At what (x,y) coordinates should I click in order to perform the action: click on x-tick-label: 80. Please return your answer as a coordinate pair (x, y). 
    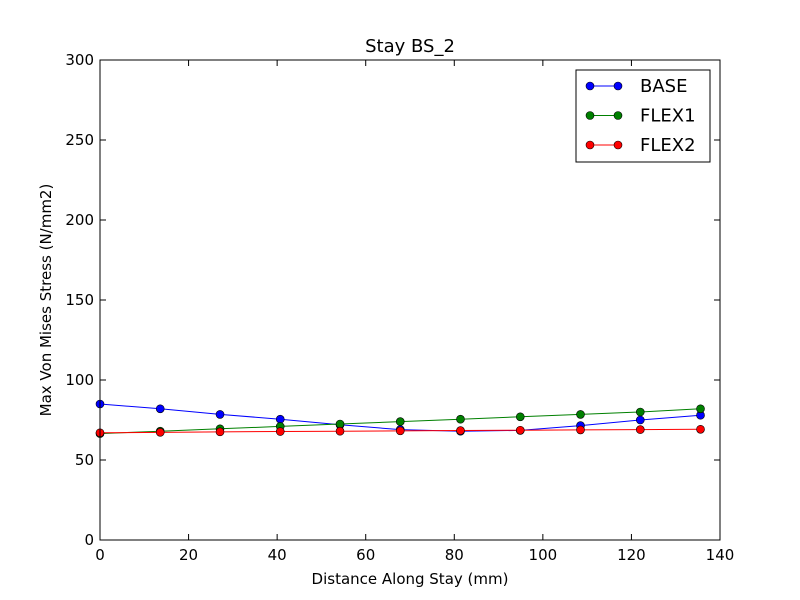
    Looking at the image, I should click on (454, 555).